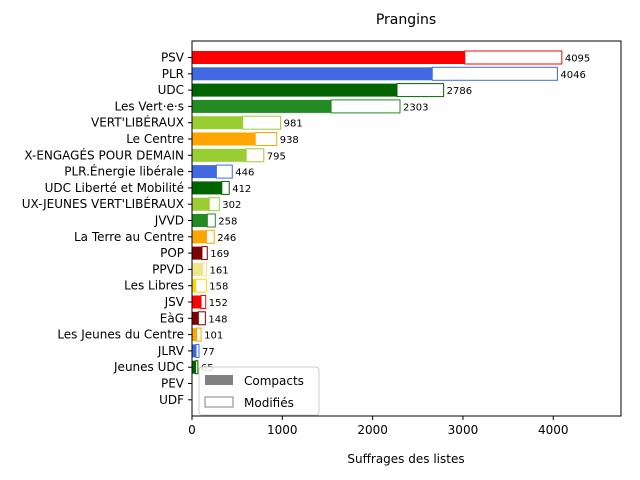 Image resolution: width=640 pixels, height=480 pixels. Describe the element at coordinates (203, 302) in the screenshot. I see `bar-modifies-jsv` at that location.